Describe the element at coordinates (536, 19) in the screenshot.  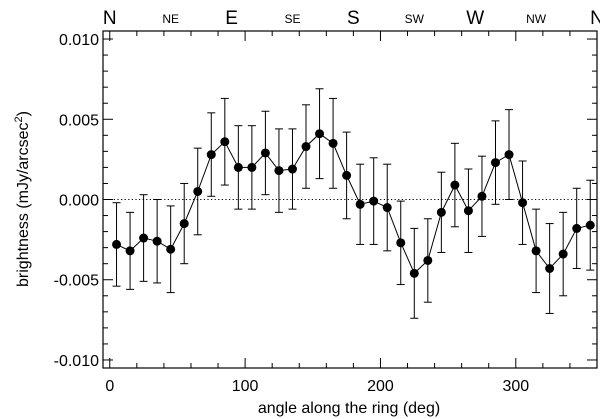
I see `compass-label-nw: NW` at that location.